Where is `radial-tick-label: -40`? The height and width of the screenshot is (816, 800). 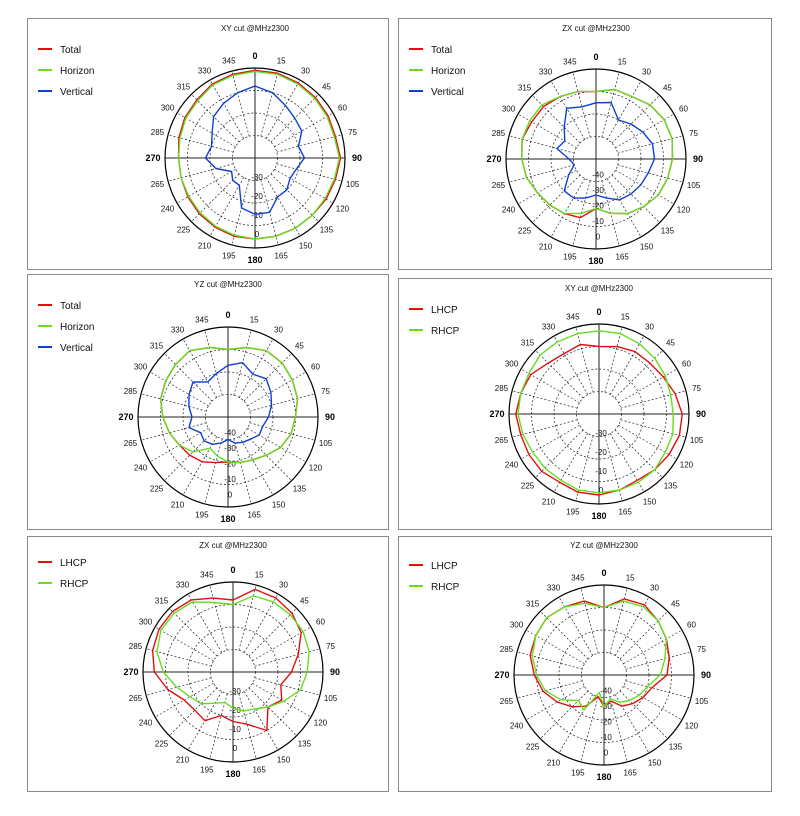 radial-tick-label: -40 is located at coordinates (230, 433).